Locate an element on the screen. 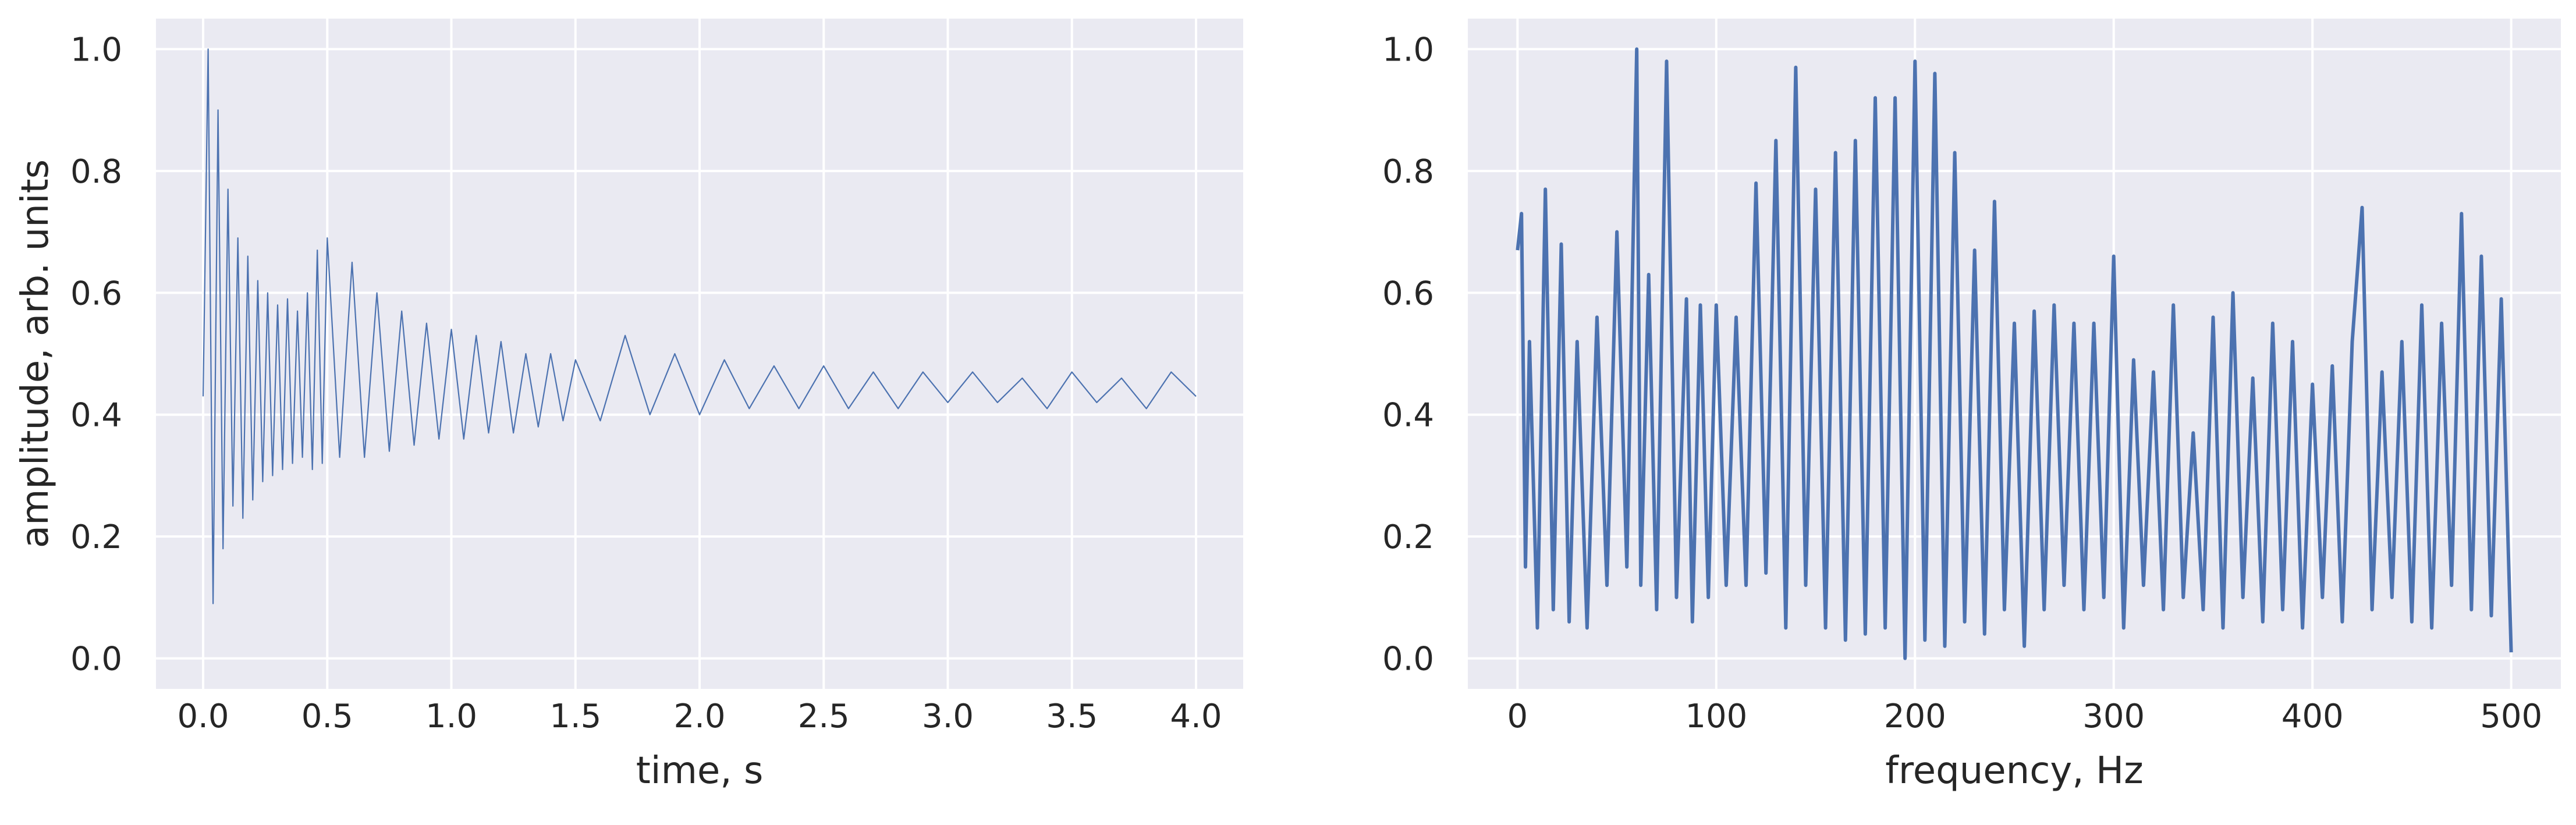 Image resolution: width=2576 pixels, height=825 pixels. x-tick-label: 2.0 is located at coordinates (699, 716).